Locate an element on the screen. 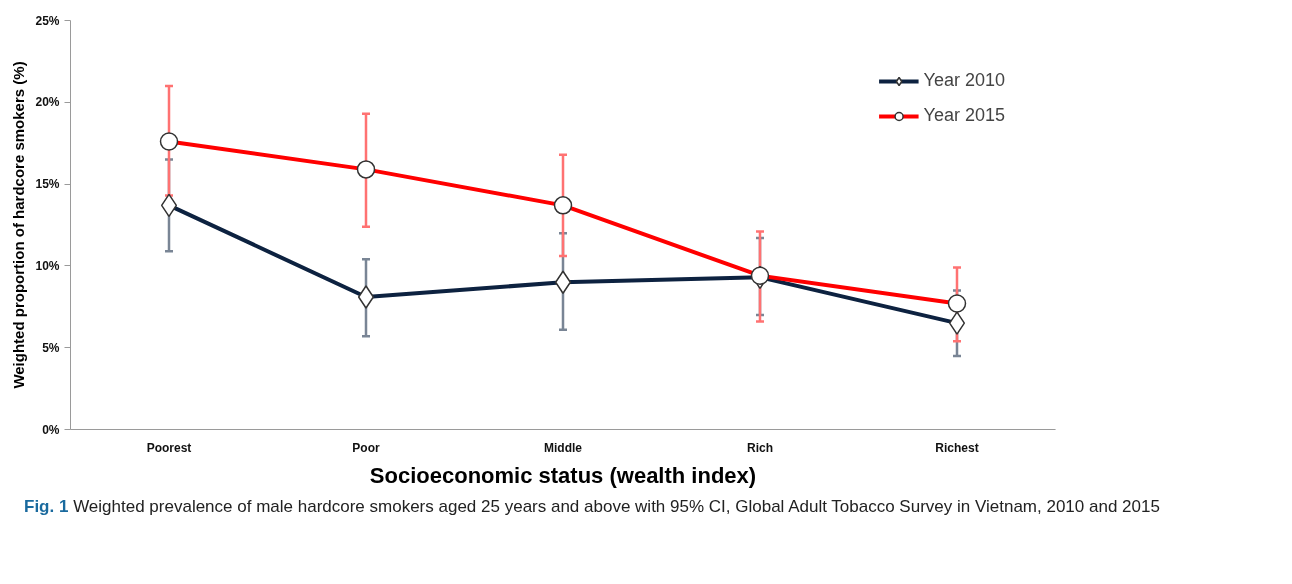  legend-label: Year 2015 is located at coordinates (964, 115).